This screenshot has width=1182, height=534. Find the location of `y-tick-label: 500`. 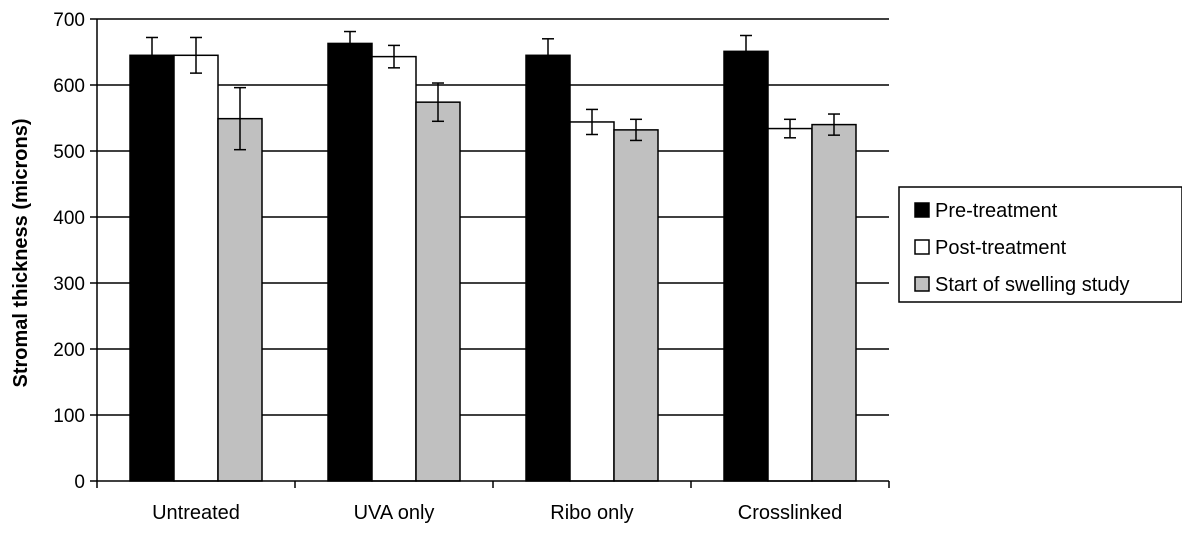

y-tick-label: 500 is located at coordinates (69, 152).